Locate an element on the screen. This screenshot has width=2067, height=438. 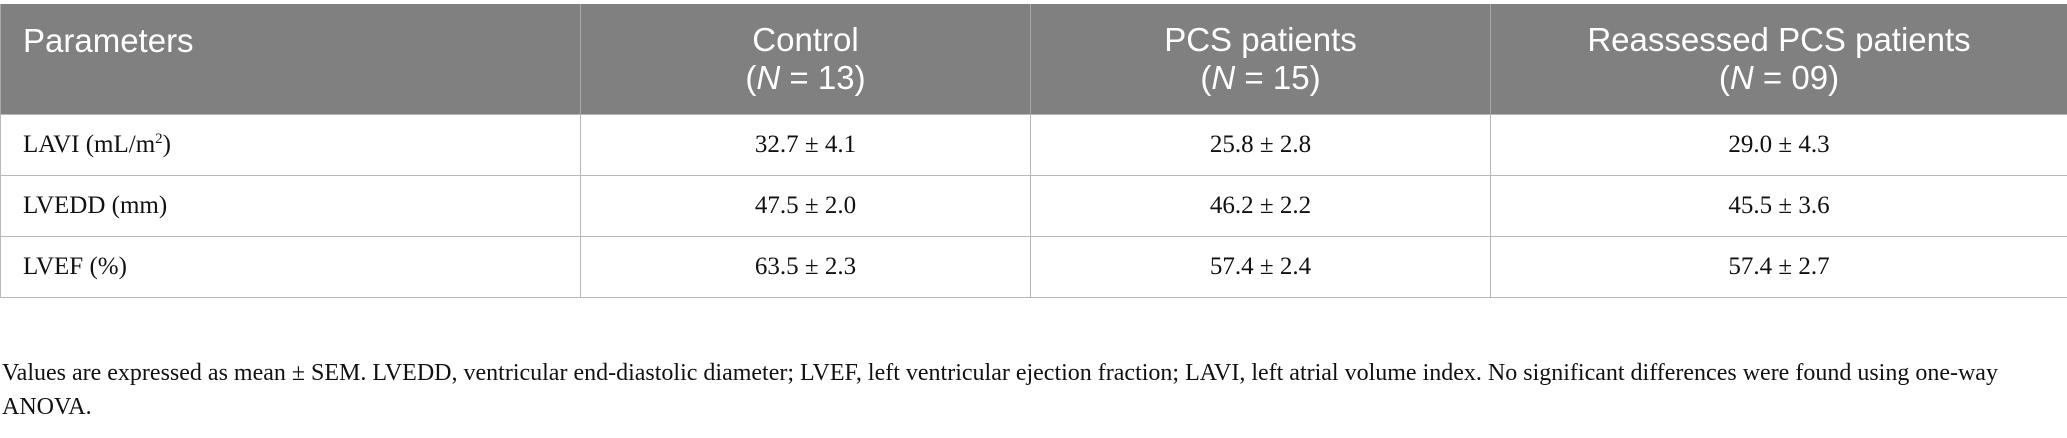
header-pcs-n: (N = 15) is located at coordinates (1260, 77).